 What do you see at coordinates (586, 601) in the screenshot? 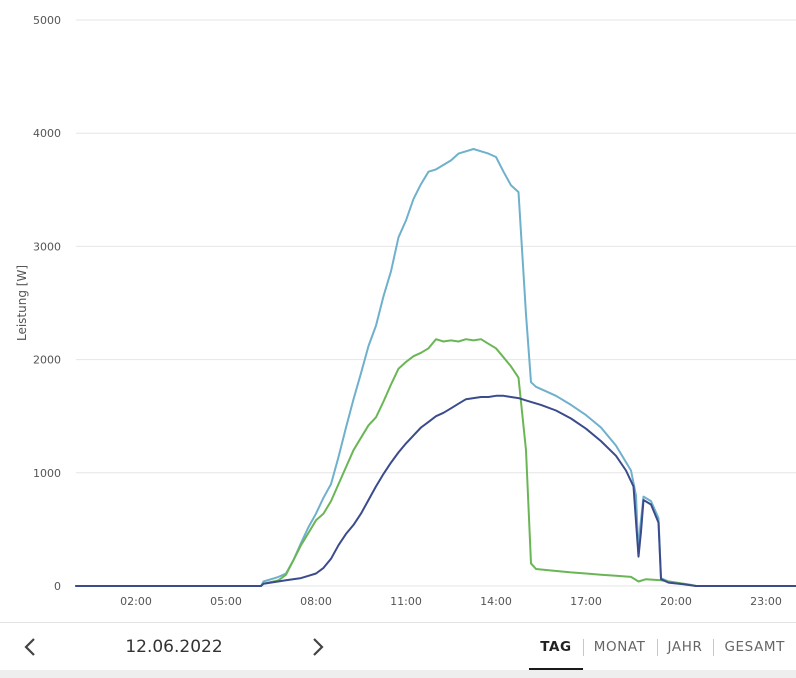
I see `x-tick-label: 17:00` at bounding box center [586, 601].